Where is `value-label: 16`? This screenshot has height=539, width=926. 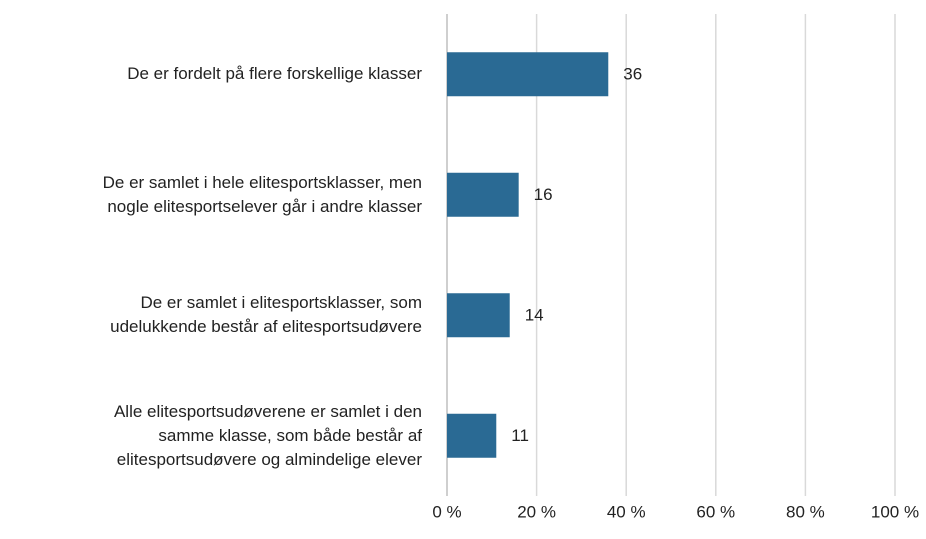
value-label: 16 is located at coordinates (543, 194).